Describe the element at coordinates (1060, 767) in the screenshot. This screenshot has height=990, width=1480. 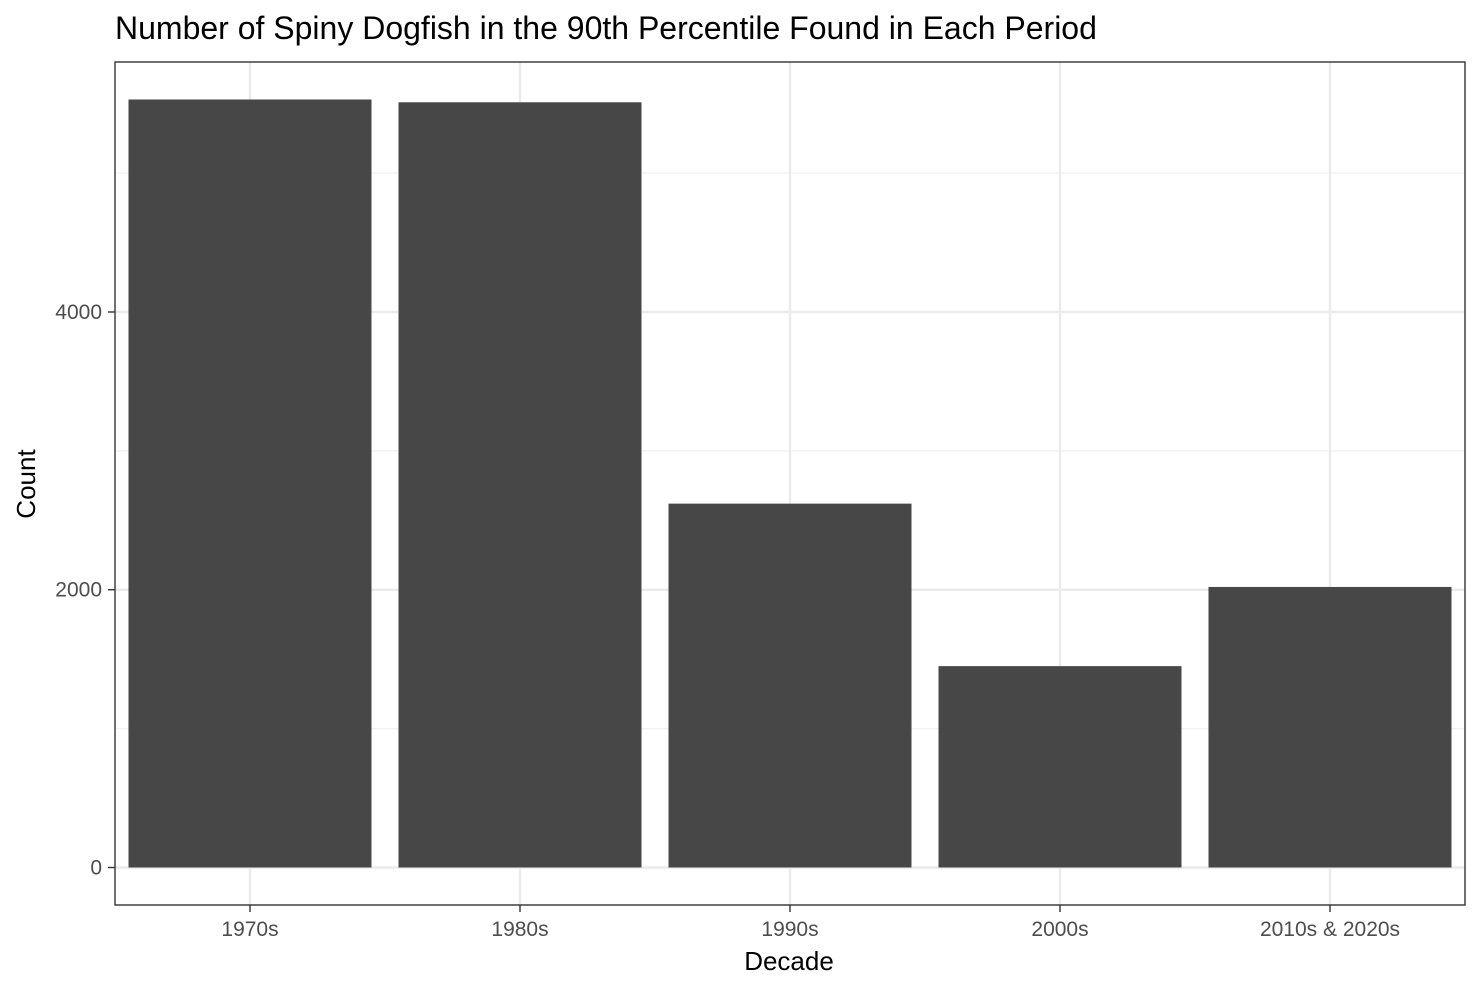
I see `bar-2000s` at that location.